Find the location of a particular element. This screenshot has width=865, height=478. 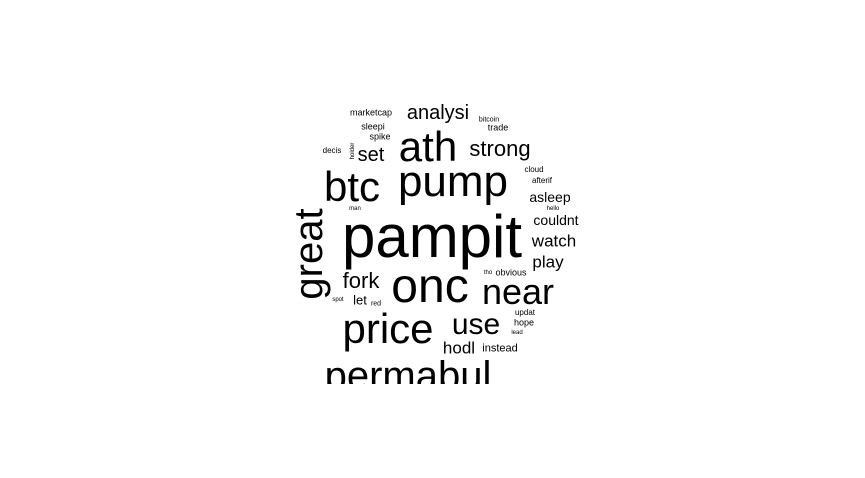

word-great: great is located at coordinates (309, 254).